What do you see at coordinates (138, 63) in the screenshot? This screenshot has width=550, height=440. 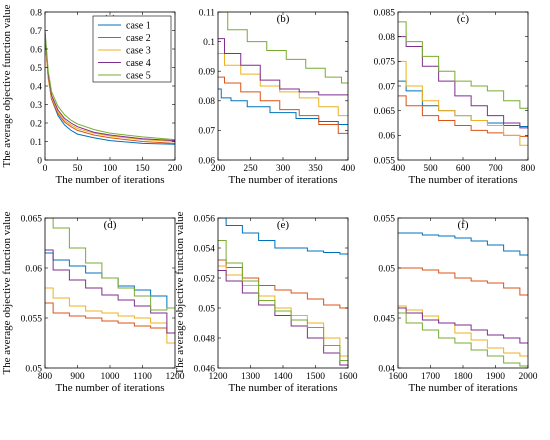 I see `legend-entry-4: case 4` at bounding box center [138, 63].